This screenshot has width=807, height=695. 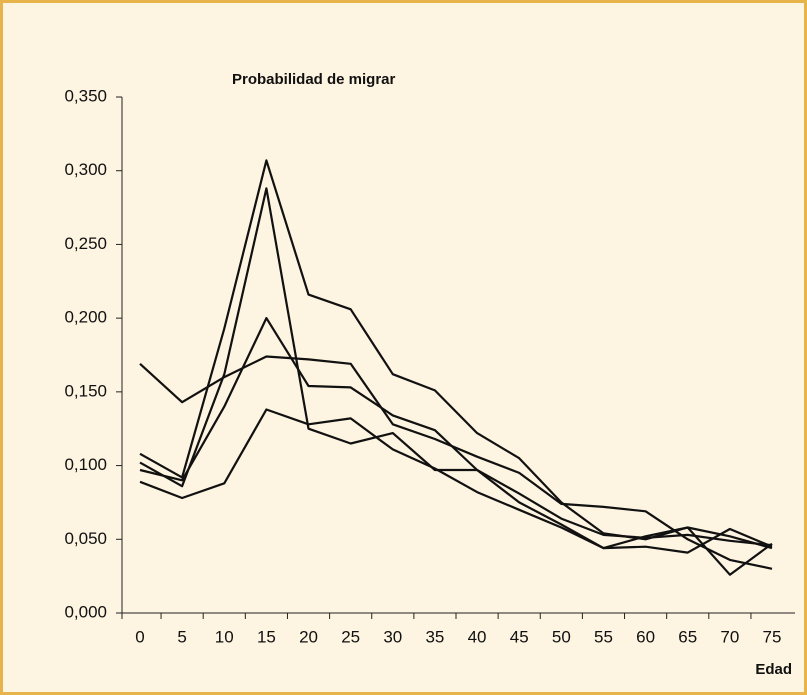 What do you see at coordinates (477, 636) in the screenshot?
I see `x-tick-label: 40` at bounding box center [477, 636].